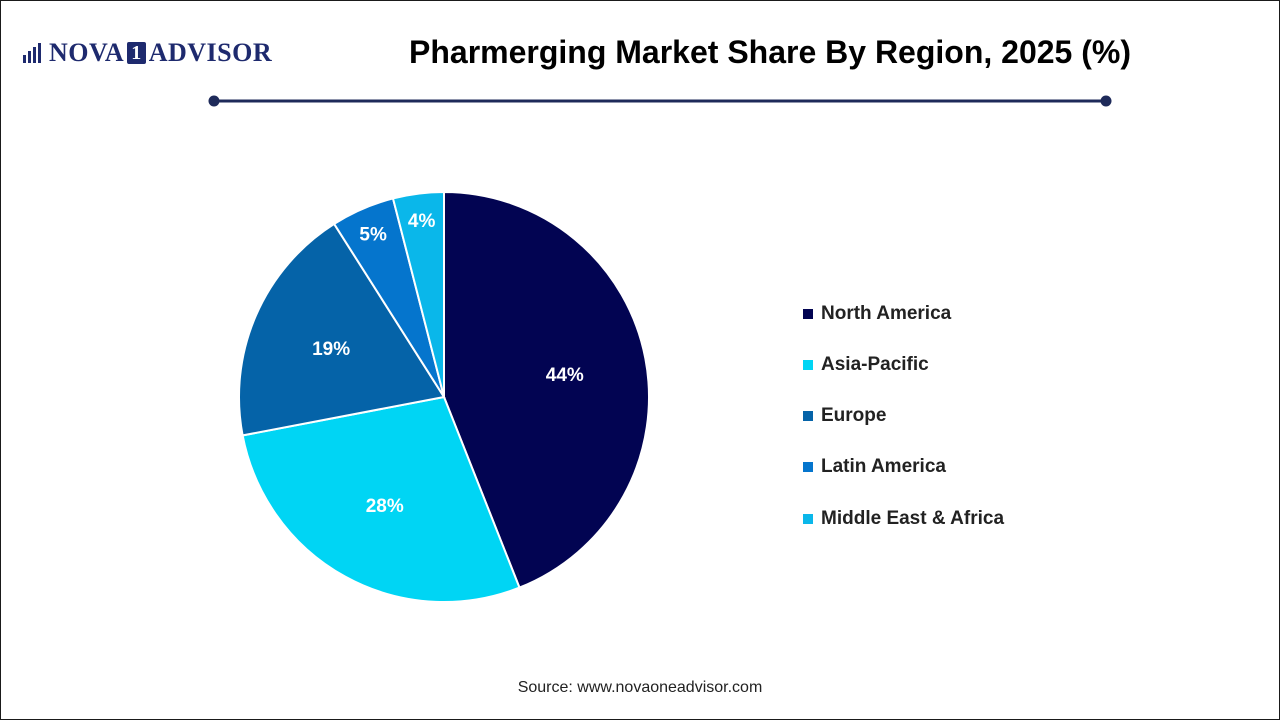  Describe the element at coordinates (808, 467) in the screenshot. I see `legend-swatch-latin-america` at that location.